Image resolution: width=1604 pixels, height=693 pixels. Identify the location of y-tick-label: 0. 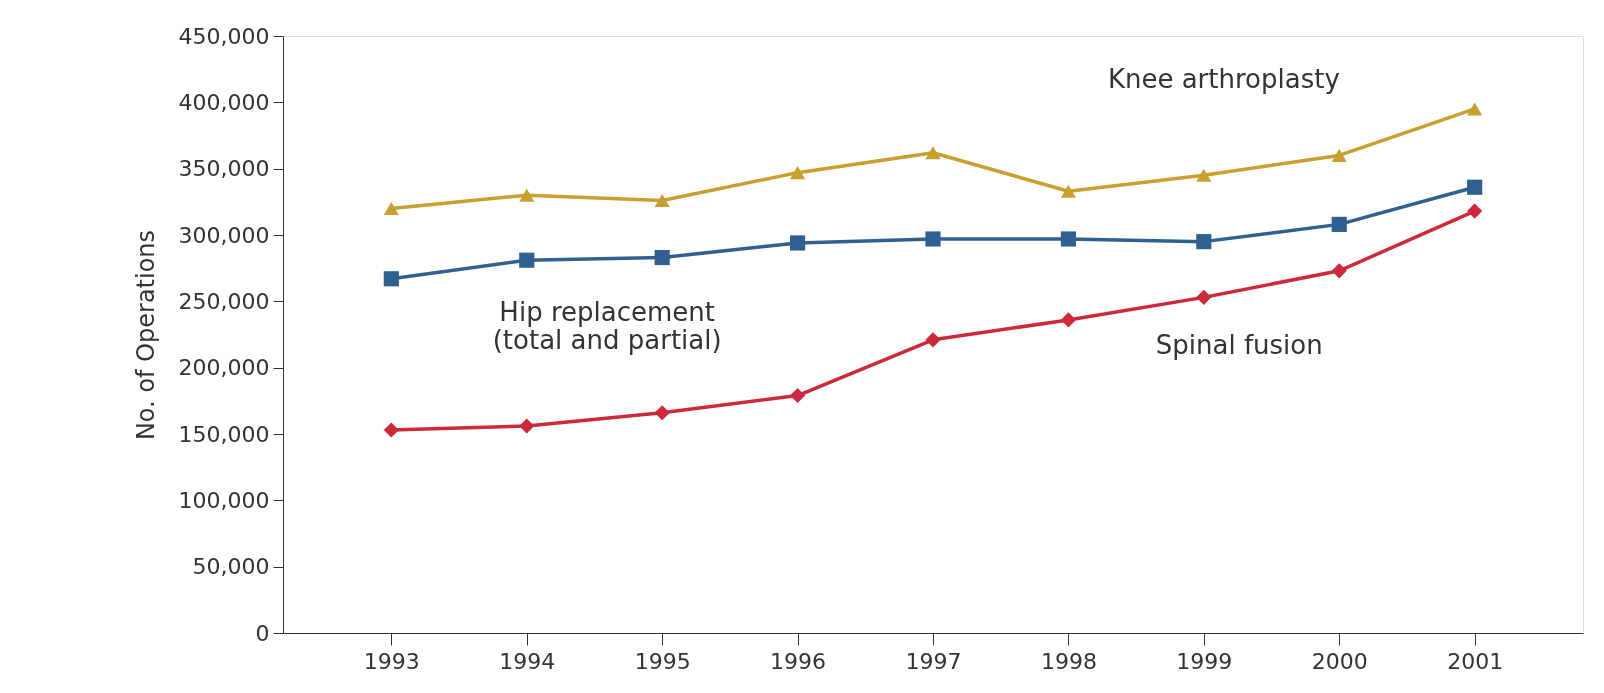
(262, 633).